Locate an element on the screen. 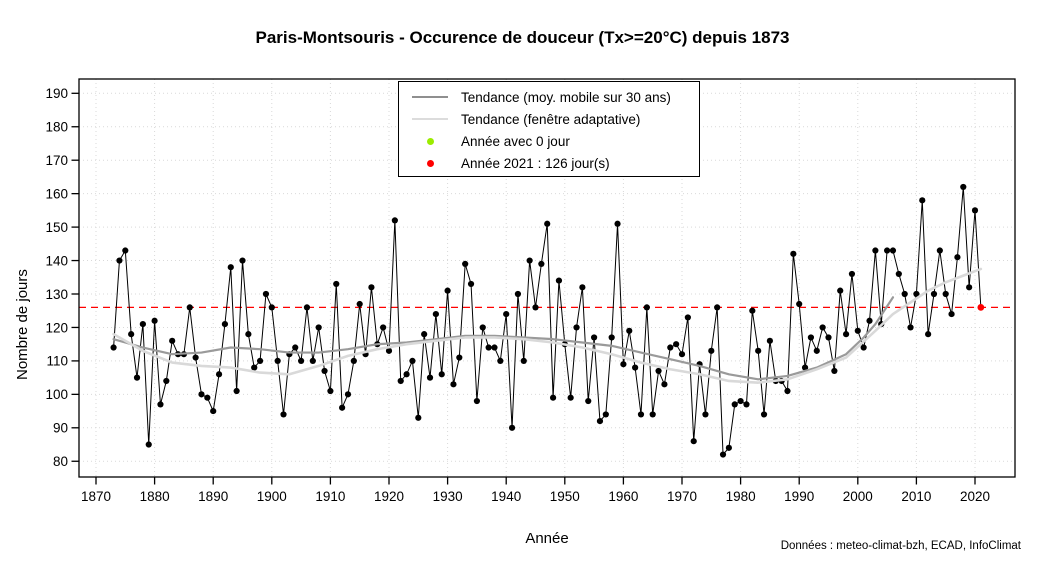  data-point-1900 is located at coordinates (271, 307).